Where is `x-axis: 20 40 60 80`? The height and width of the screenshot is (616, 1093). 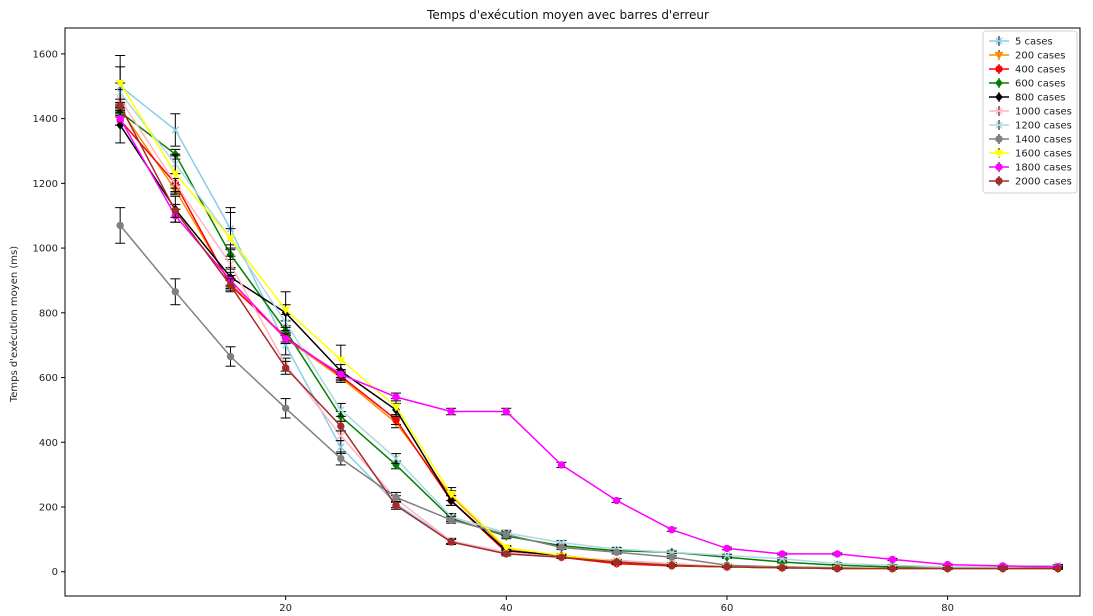
x-axis: 20 40 60 80 is located at coordinates (616, 605).